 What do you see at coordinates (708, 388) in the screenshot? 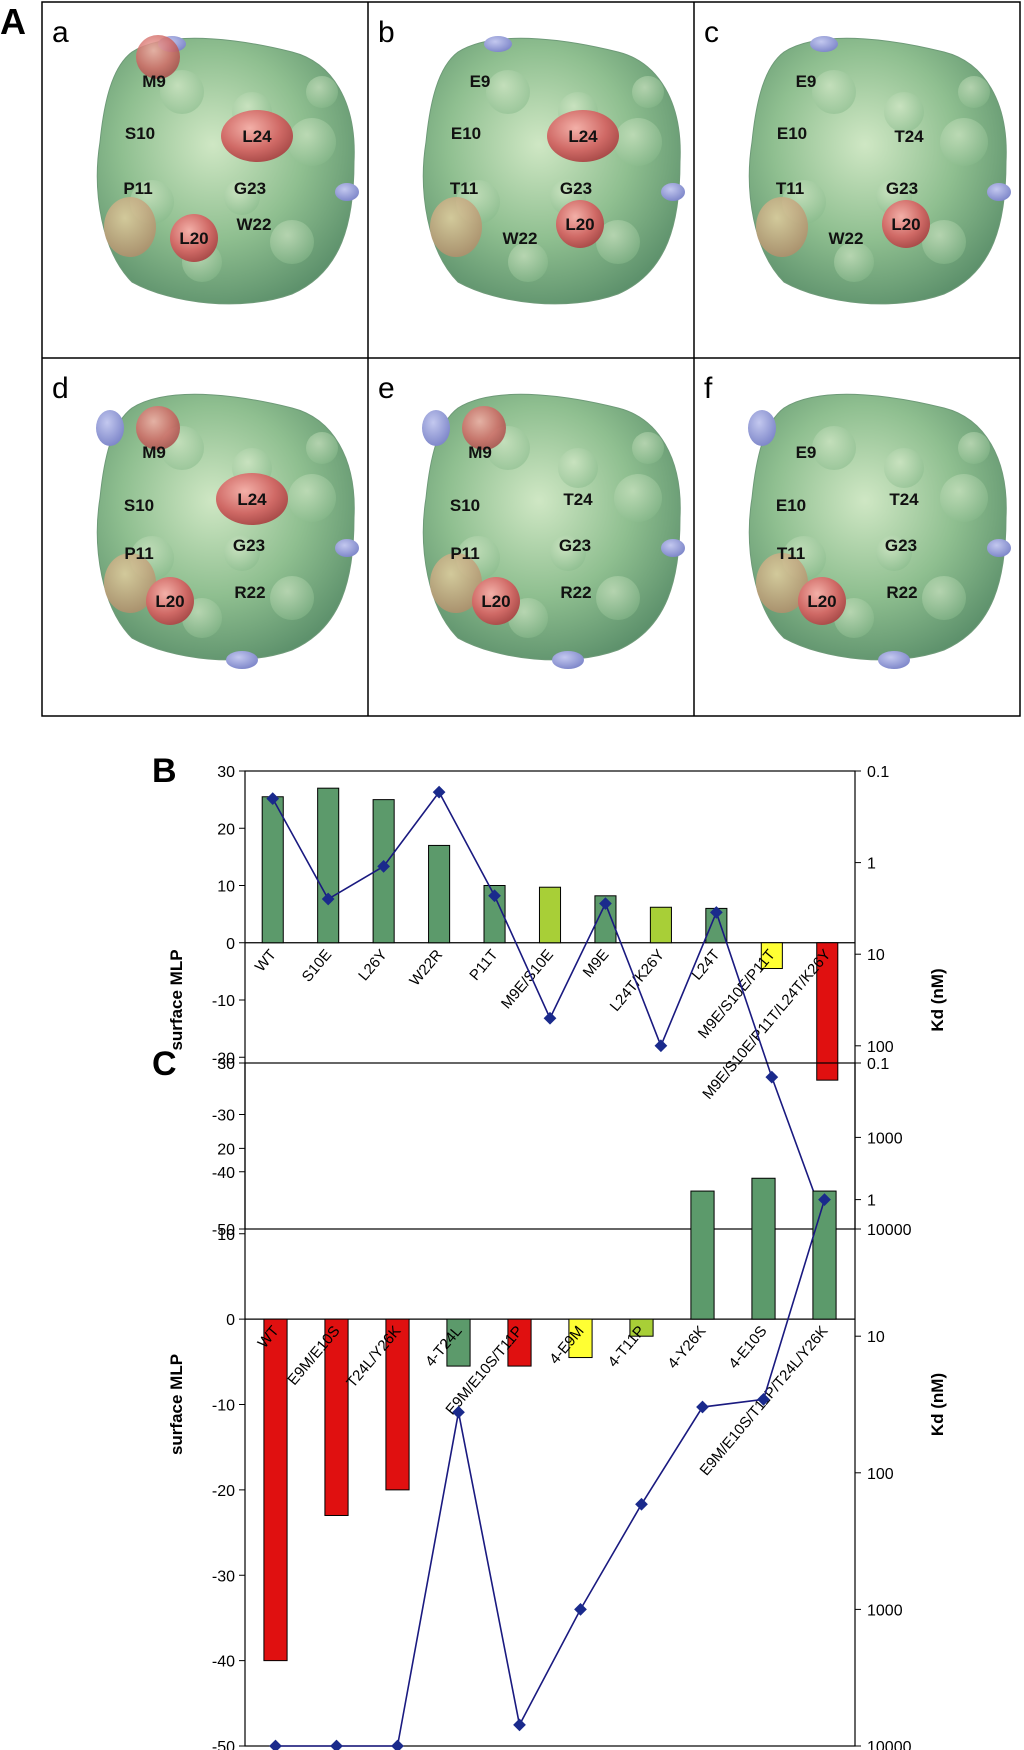
I see `surface-panel-label: f` at bounding box center [708, 388].